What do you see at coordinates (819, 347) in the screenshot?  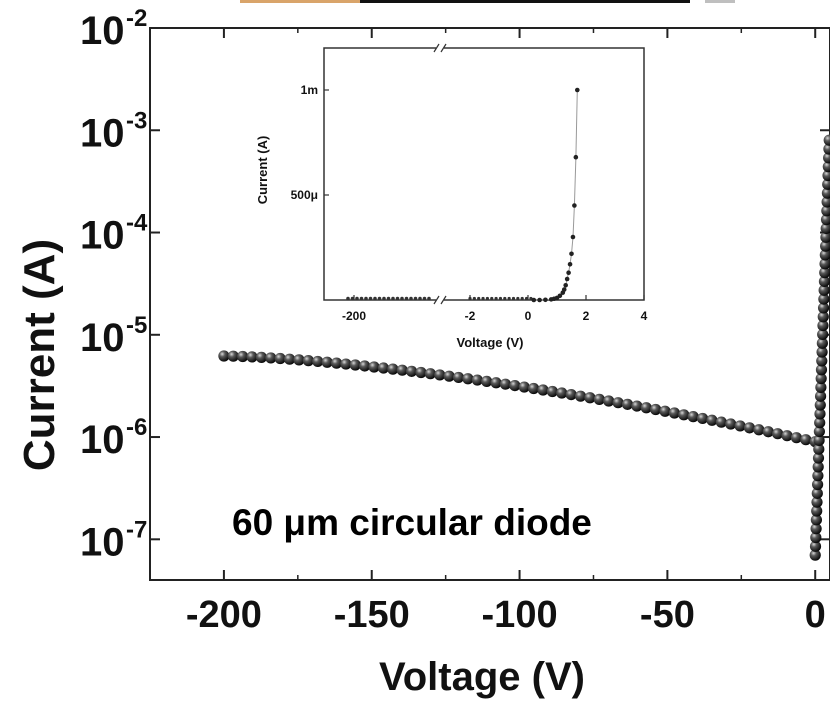 I see `series-forward-bias` at bounding box center [819, 347].